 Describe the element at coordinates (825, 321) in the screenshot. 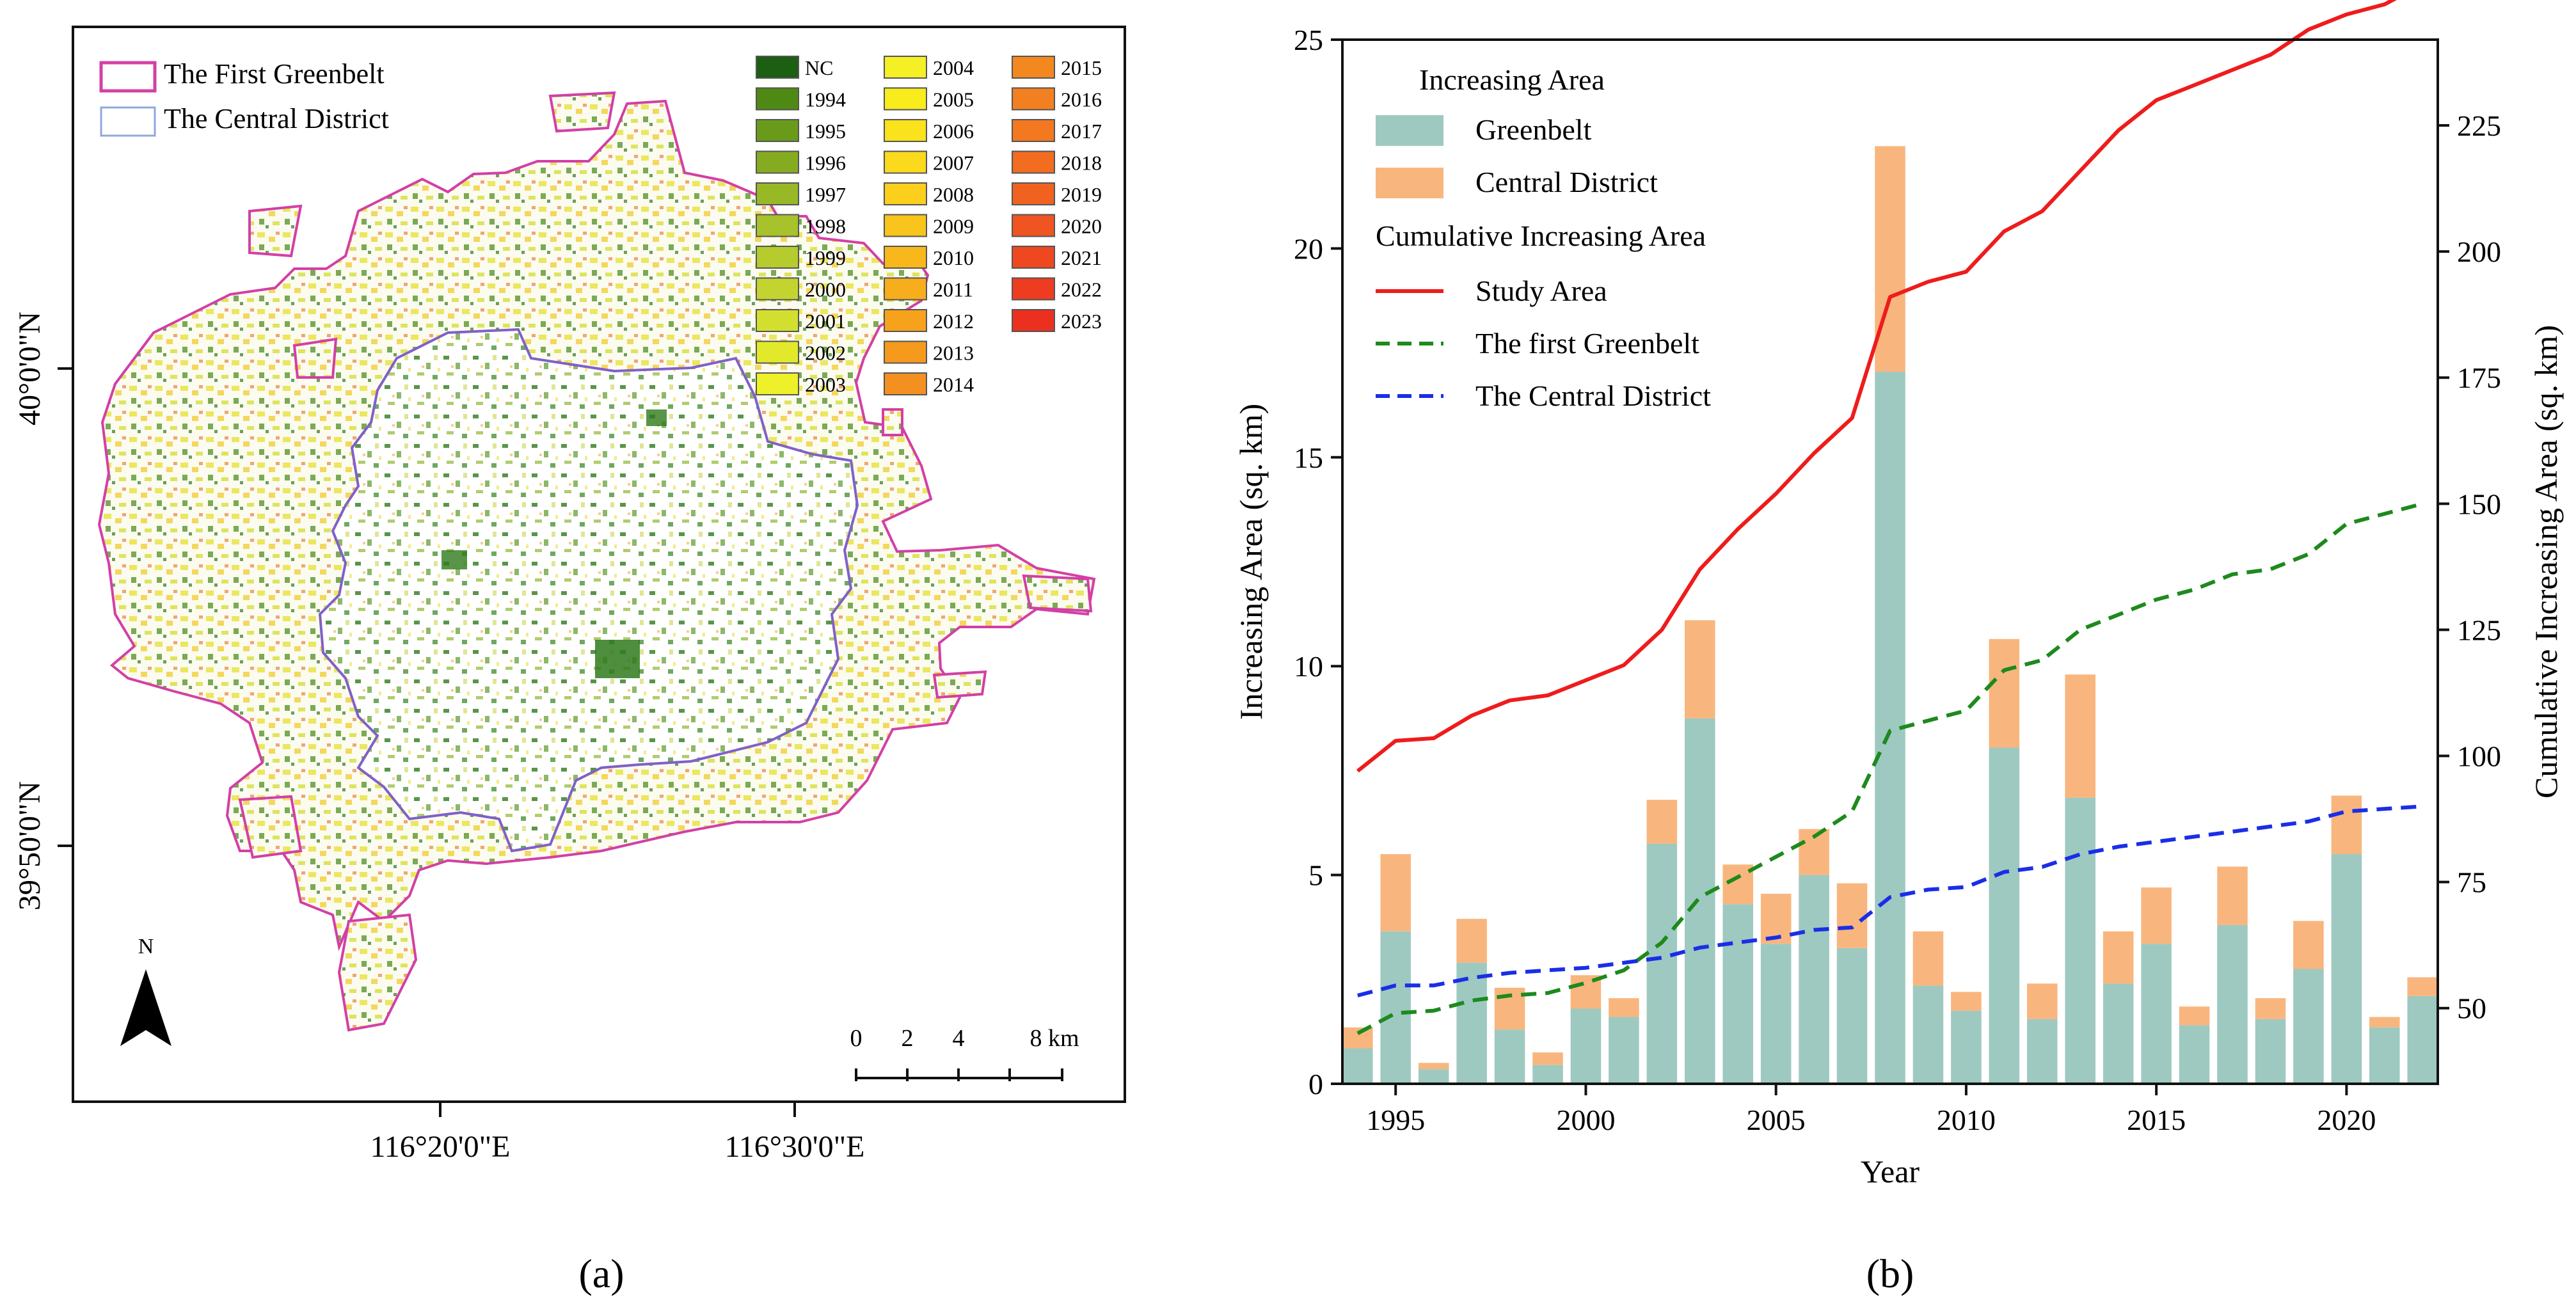

I see `year-legend-label: 2001` at that location.